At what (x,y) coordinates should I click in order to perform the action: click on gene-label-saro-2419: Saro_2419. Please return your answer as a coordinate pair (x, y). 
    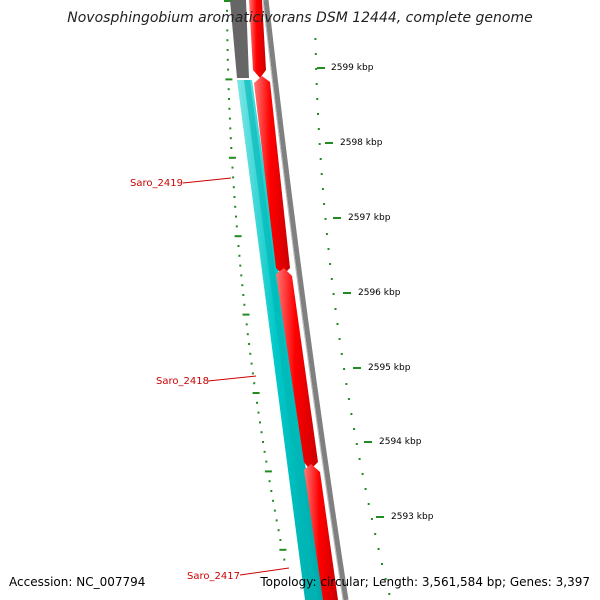
    Looking at the image, I should click on (156, 183).